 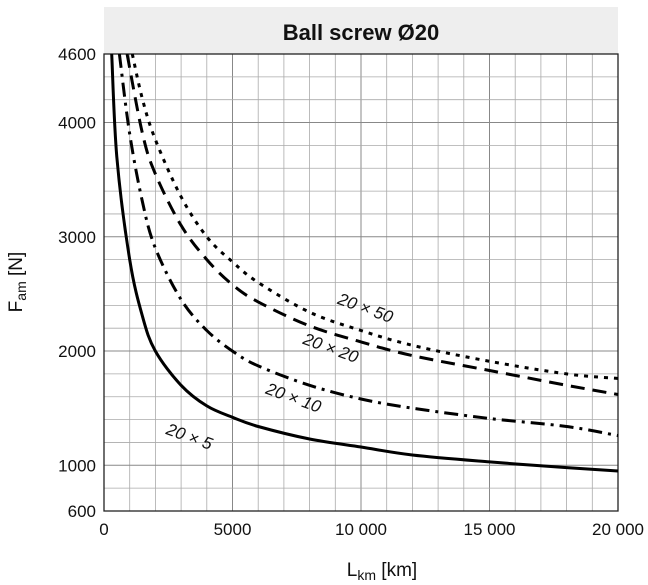 I want to click on y-tick-label: 1000, so click(x=77, y=465).